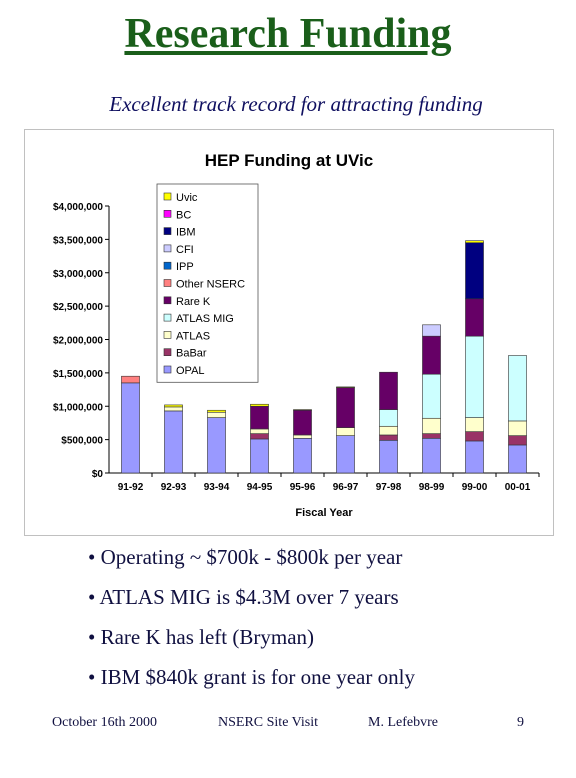  Describe the element at coordinates (190, 371) in the screenshot. I see `legend-label: OPAL` at that location.